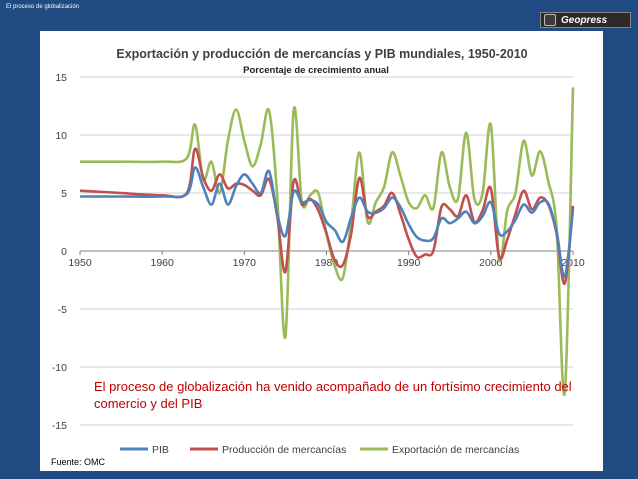  Describe the element at coordinates (59, 426) in the screenshot. I see `y-tick-label: -15` at that location.